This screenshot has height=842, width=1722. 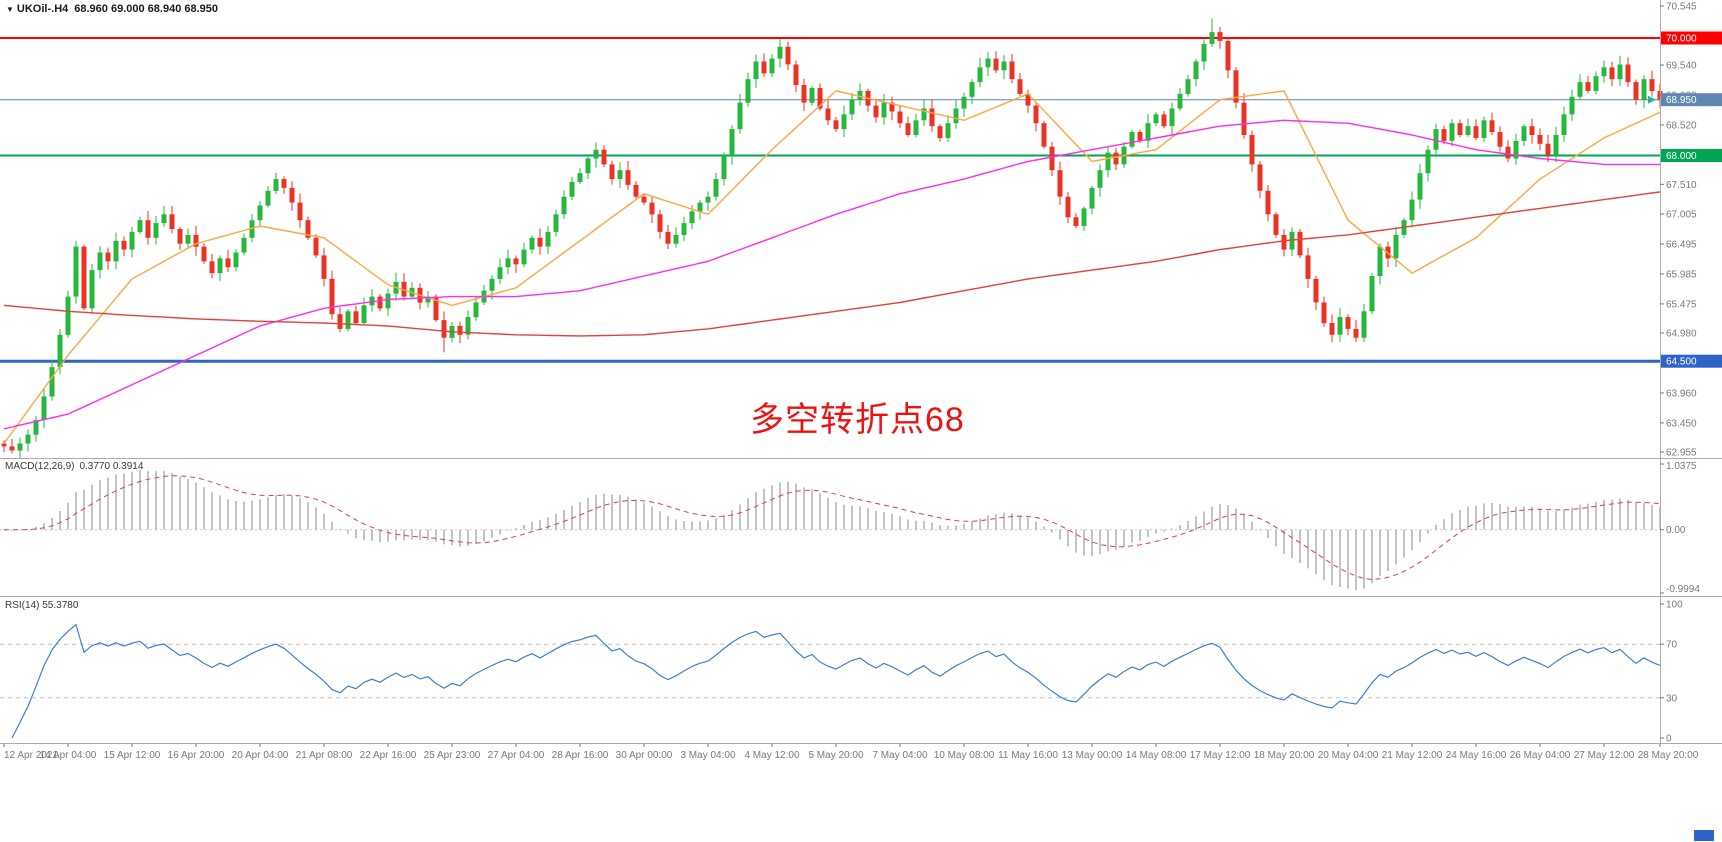 What do you see at coordinates (1681, 7) in the screenshot?
I see `svg-text: 70.545` at bounding box center [1681, 7].